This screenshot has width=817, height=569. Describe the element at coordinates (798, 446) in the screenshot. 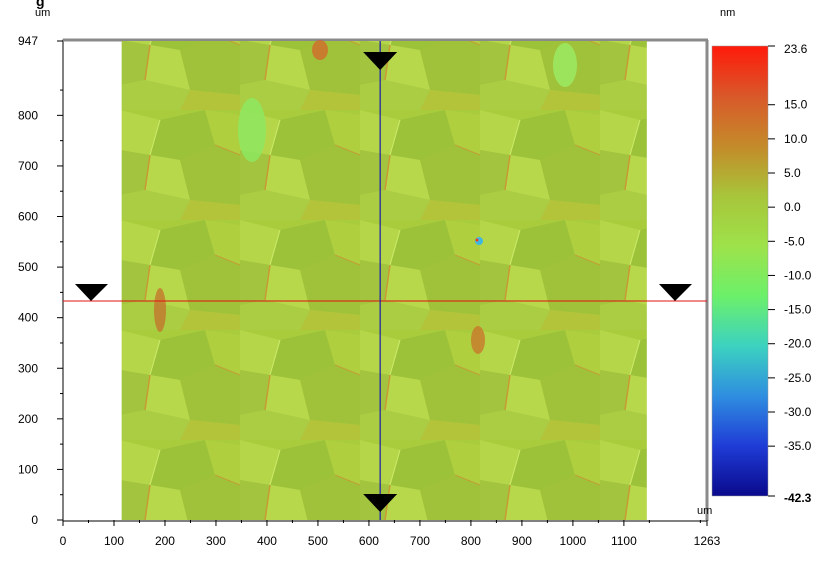

I see `colorbar-label: -35.0` at that location.